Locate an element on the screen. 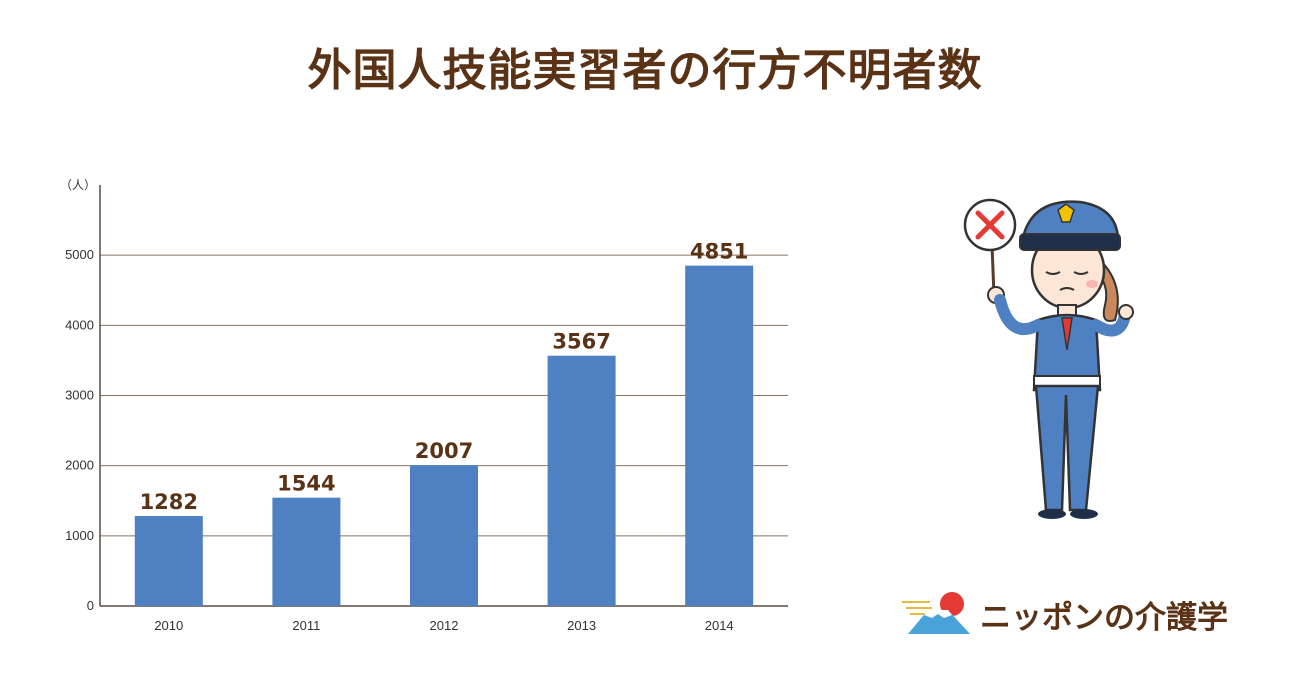 The image size is (1290, 675). x-tick-label: 2010 is located at coordinates (168, 625).